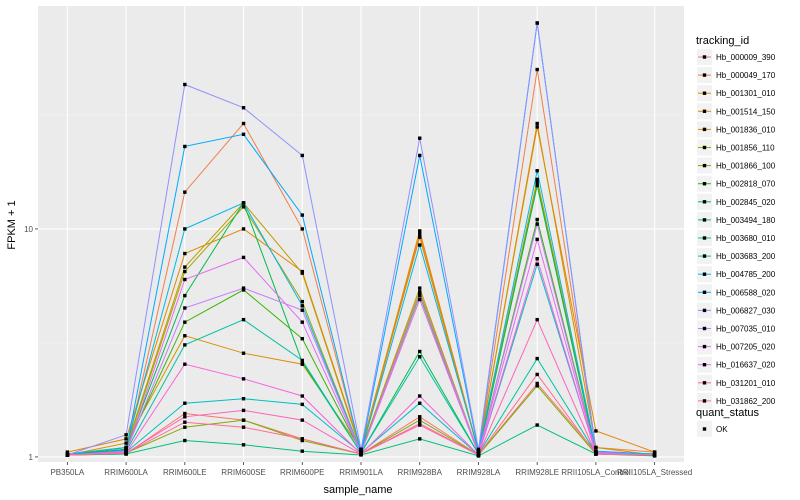 This screenshot has width=800, height=500. What do you see at coordinates (746, 202) in the screenshot?
I see `legend-entry-label: Hb_002845_020` at bounding box center [746, 202].